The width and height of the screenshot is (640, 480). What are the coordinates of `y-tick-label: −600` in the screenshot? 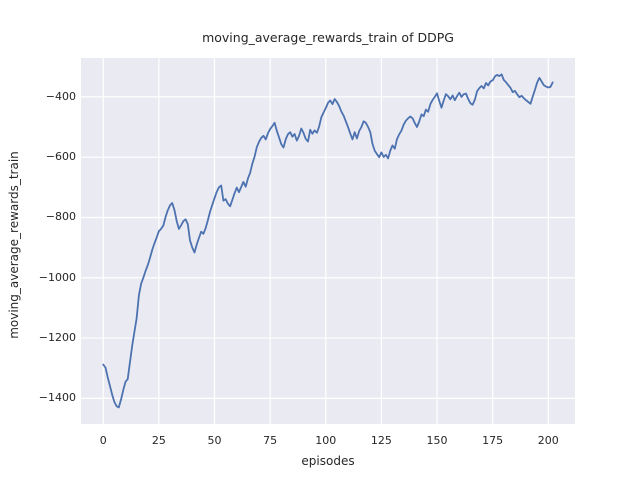 It's located at (60, 157).